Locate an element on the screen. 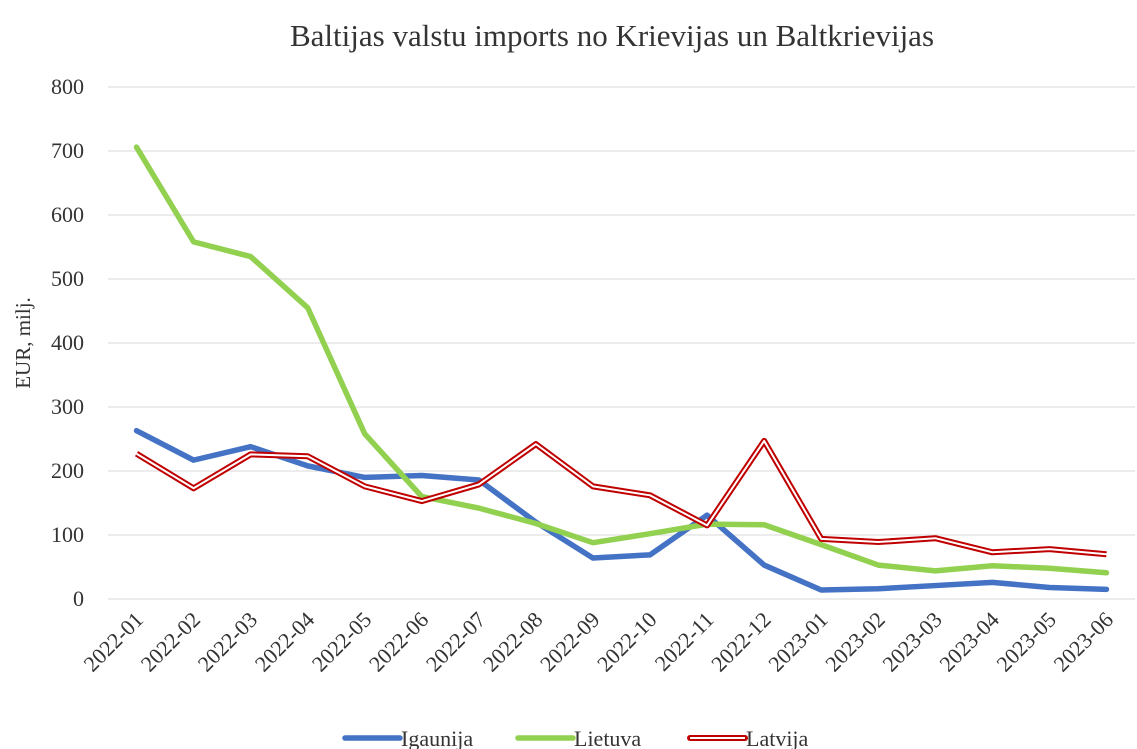  y-tick-label: 500 is located at coordinates (67, 278).